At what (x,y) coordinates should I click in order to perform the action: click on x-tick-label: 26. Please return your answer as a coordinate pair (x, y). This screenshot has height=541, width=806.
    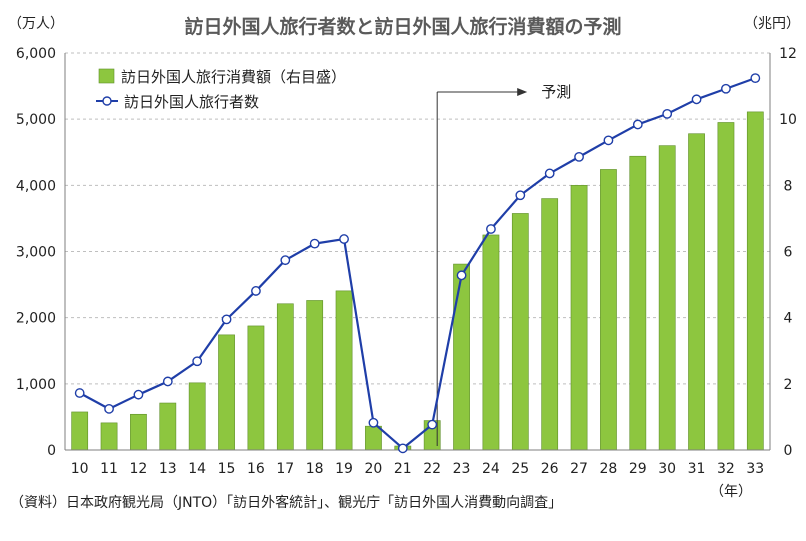
    Looking at the image, I should click on (550, 469).